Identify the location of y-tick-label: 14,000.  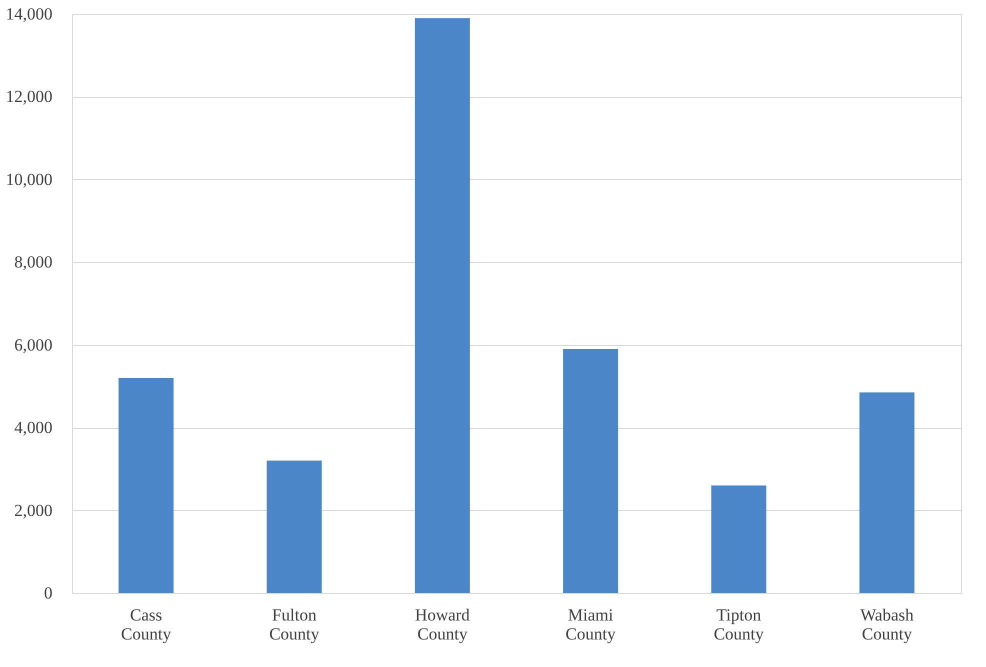
(29, 14).